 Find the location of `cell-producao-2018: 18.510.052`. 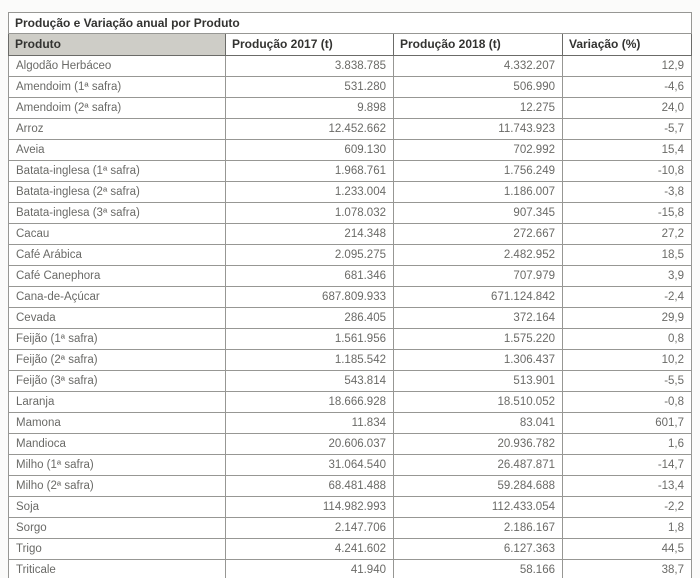

cell-producao-2018: 18.510.052 is located at coordinates (478, 402).